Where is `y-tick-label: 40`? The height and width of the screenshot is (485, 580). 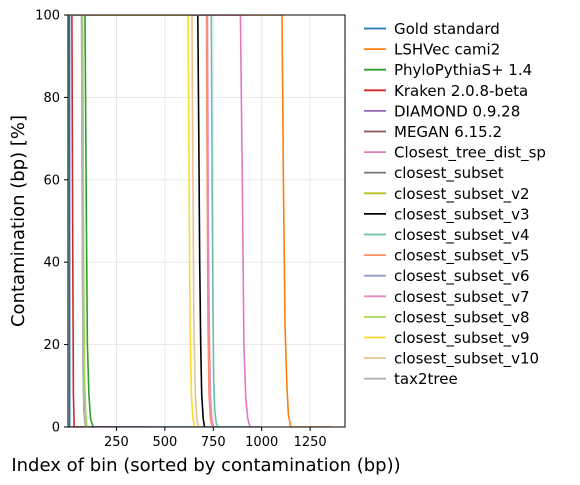
y-tick-label: 40 is located at coordinates (51, 263).